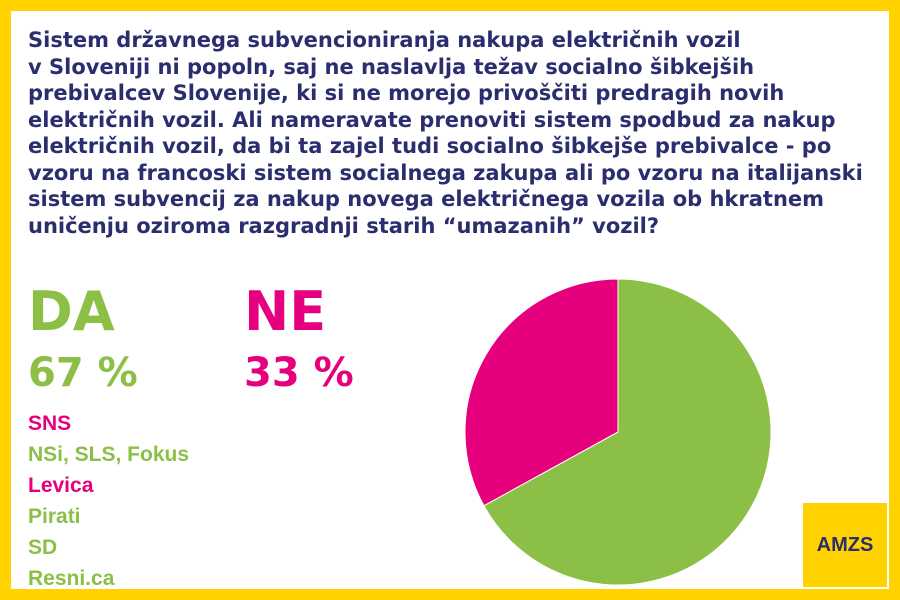 The height and width of the screenshot is (600, 900). What do you see at coordinates (54, 516) in the screenshot?
I see `party-item: Pirati` at bounding box center [54, 516].